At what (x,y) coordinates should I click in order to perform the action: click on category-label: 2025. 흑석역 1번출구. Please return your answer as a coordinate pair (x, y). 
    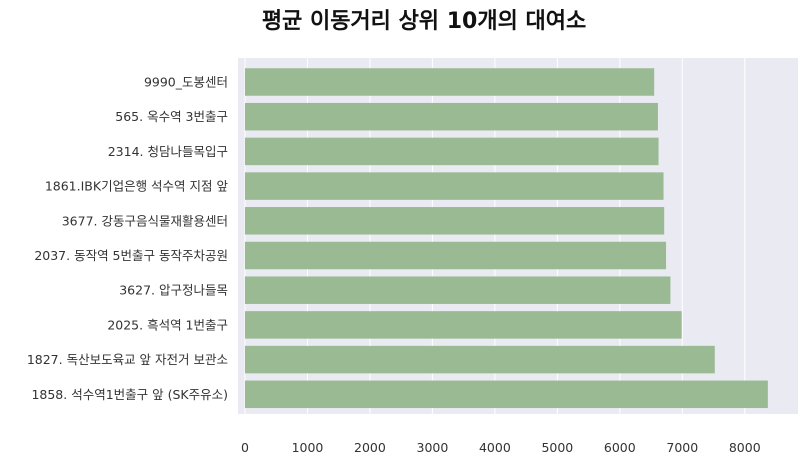
    Looking at the image, I should click on (167, 324).